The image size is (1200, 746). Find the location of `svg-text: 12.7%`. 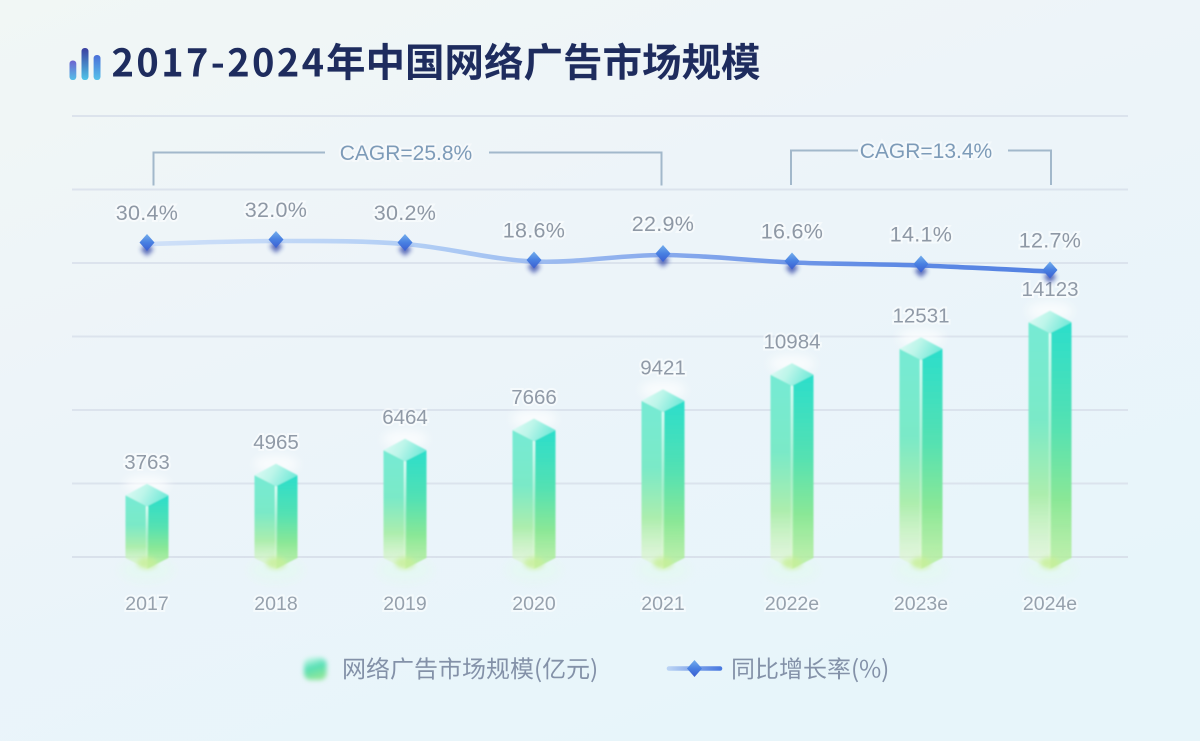

svg-text: 12.7% is located at coordinates (1050, 241).